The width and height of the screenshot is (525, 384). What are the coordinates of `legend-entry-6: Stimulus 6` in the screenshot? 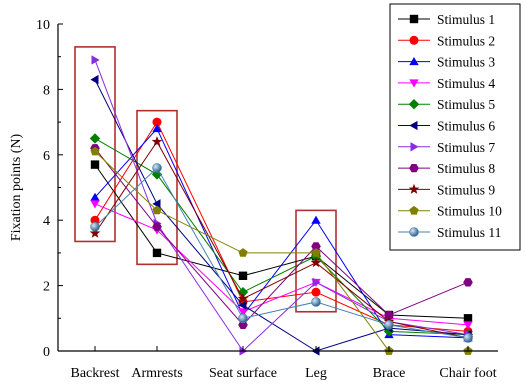 It's located at (446, 126).